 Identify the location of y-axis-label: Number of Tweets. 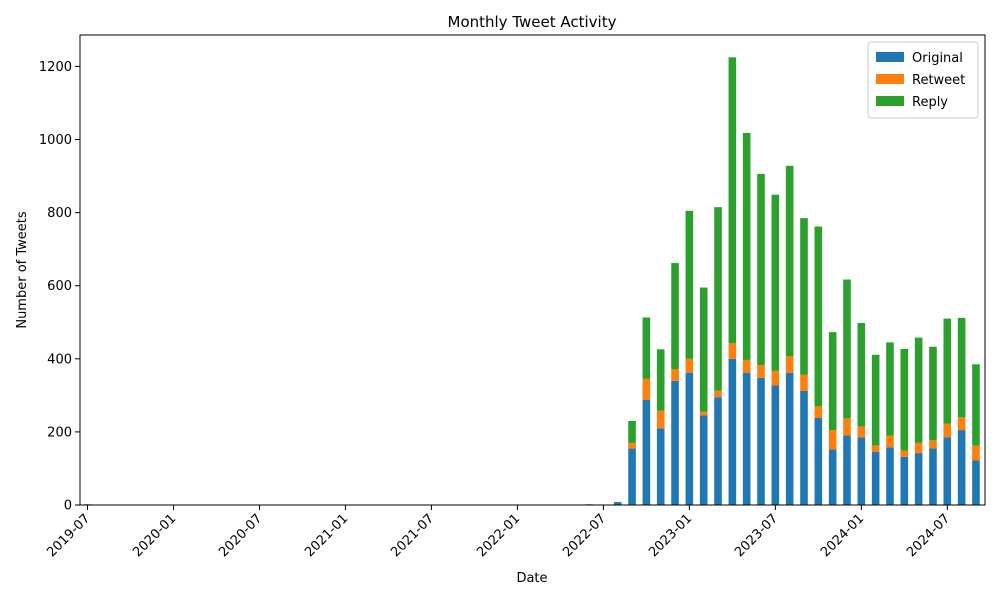
(22, 270).